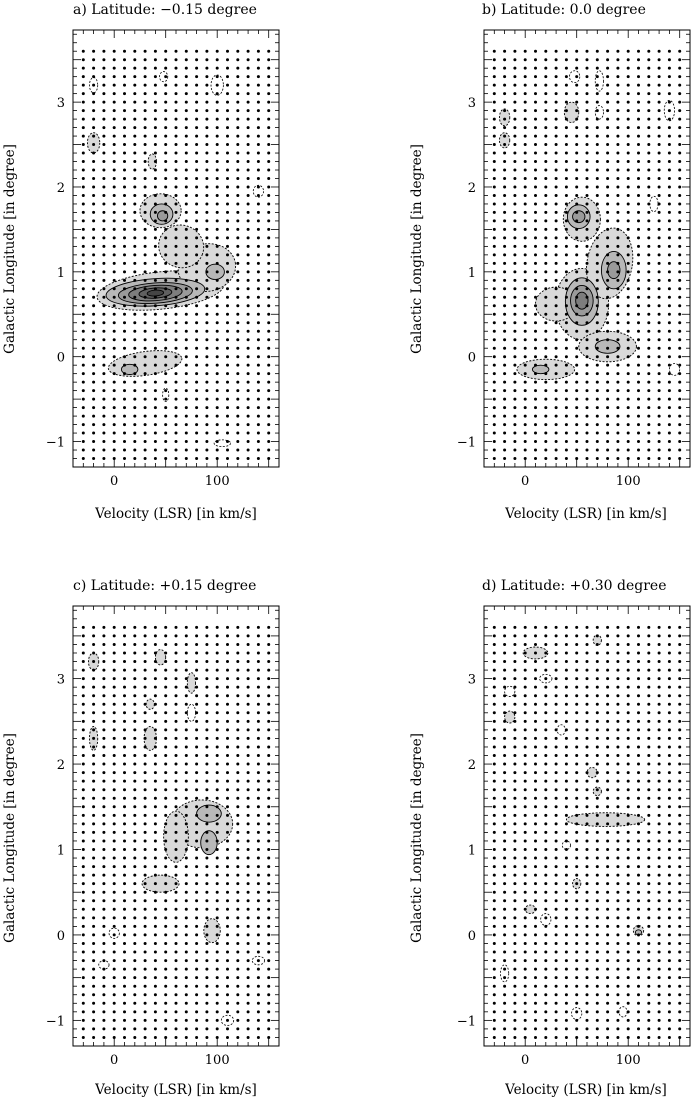 This screenshot has height=1099, width=692. What do you see at coordinates (176, 832) in the screenshot?
I see `dot-grid` at bounding box center [176, 832].